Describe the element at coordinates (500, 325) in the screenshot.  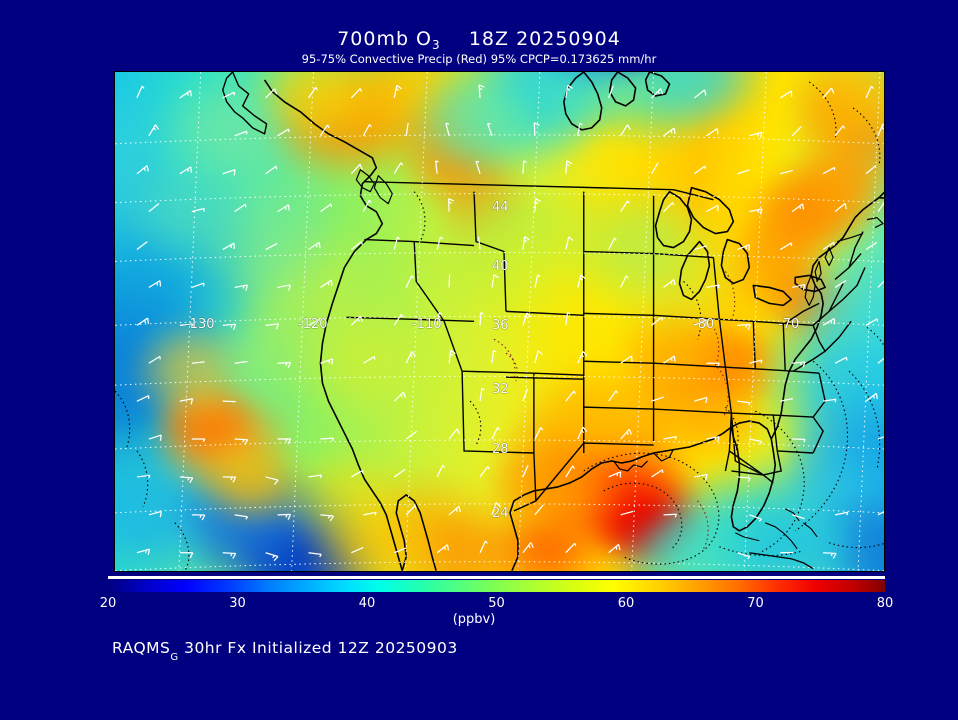
I see `latitude-label-36: 36` at that location.